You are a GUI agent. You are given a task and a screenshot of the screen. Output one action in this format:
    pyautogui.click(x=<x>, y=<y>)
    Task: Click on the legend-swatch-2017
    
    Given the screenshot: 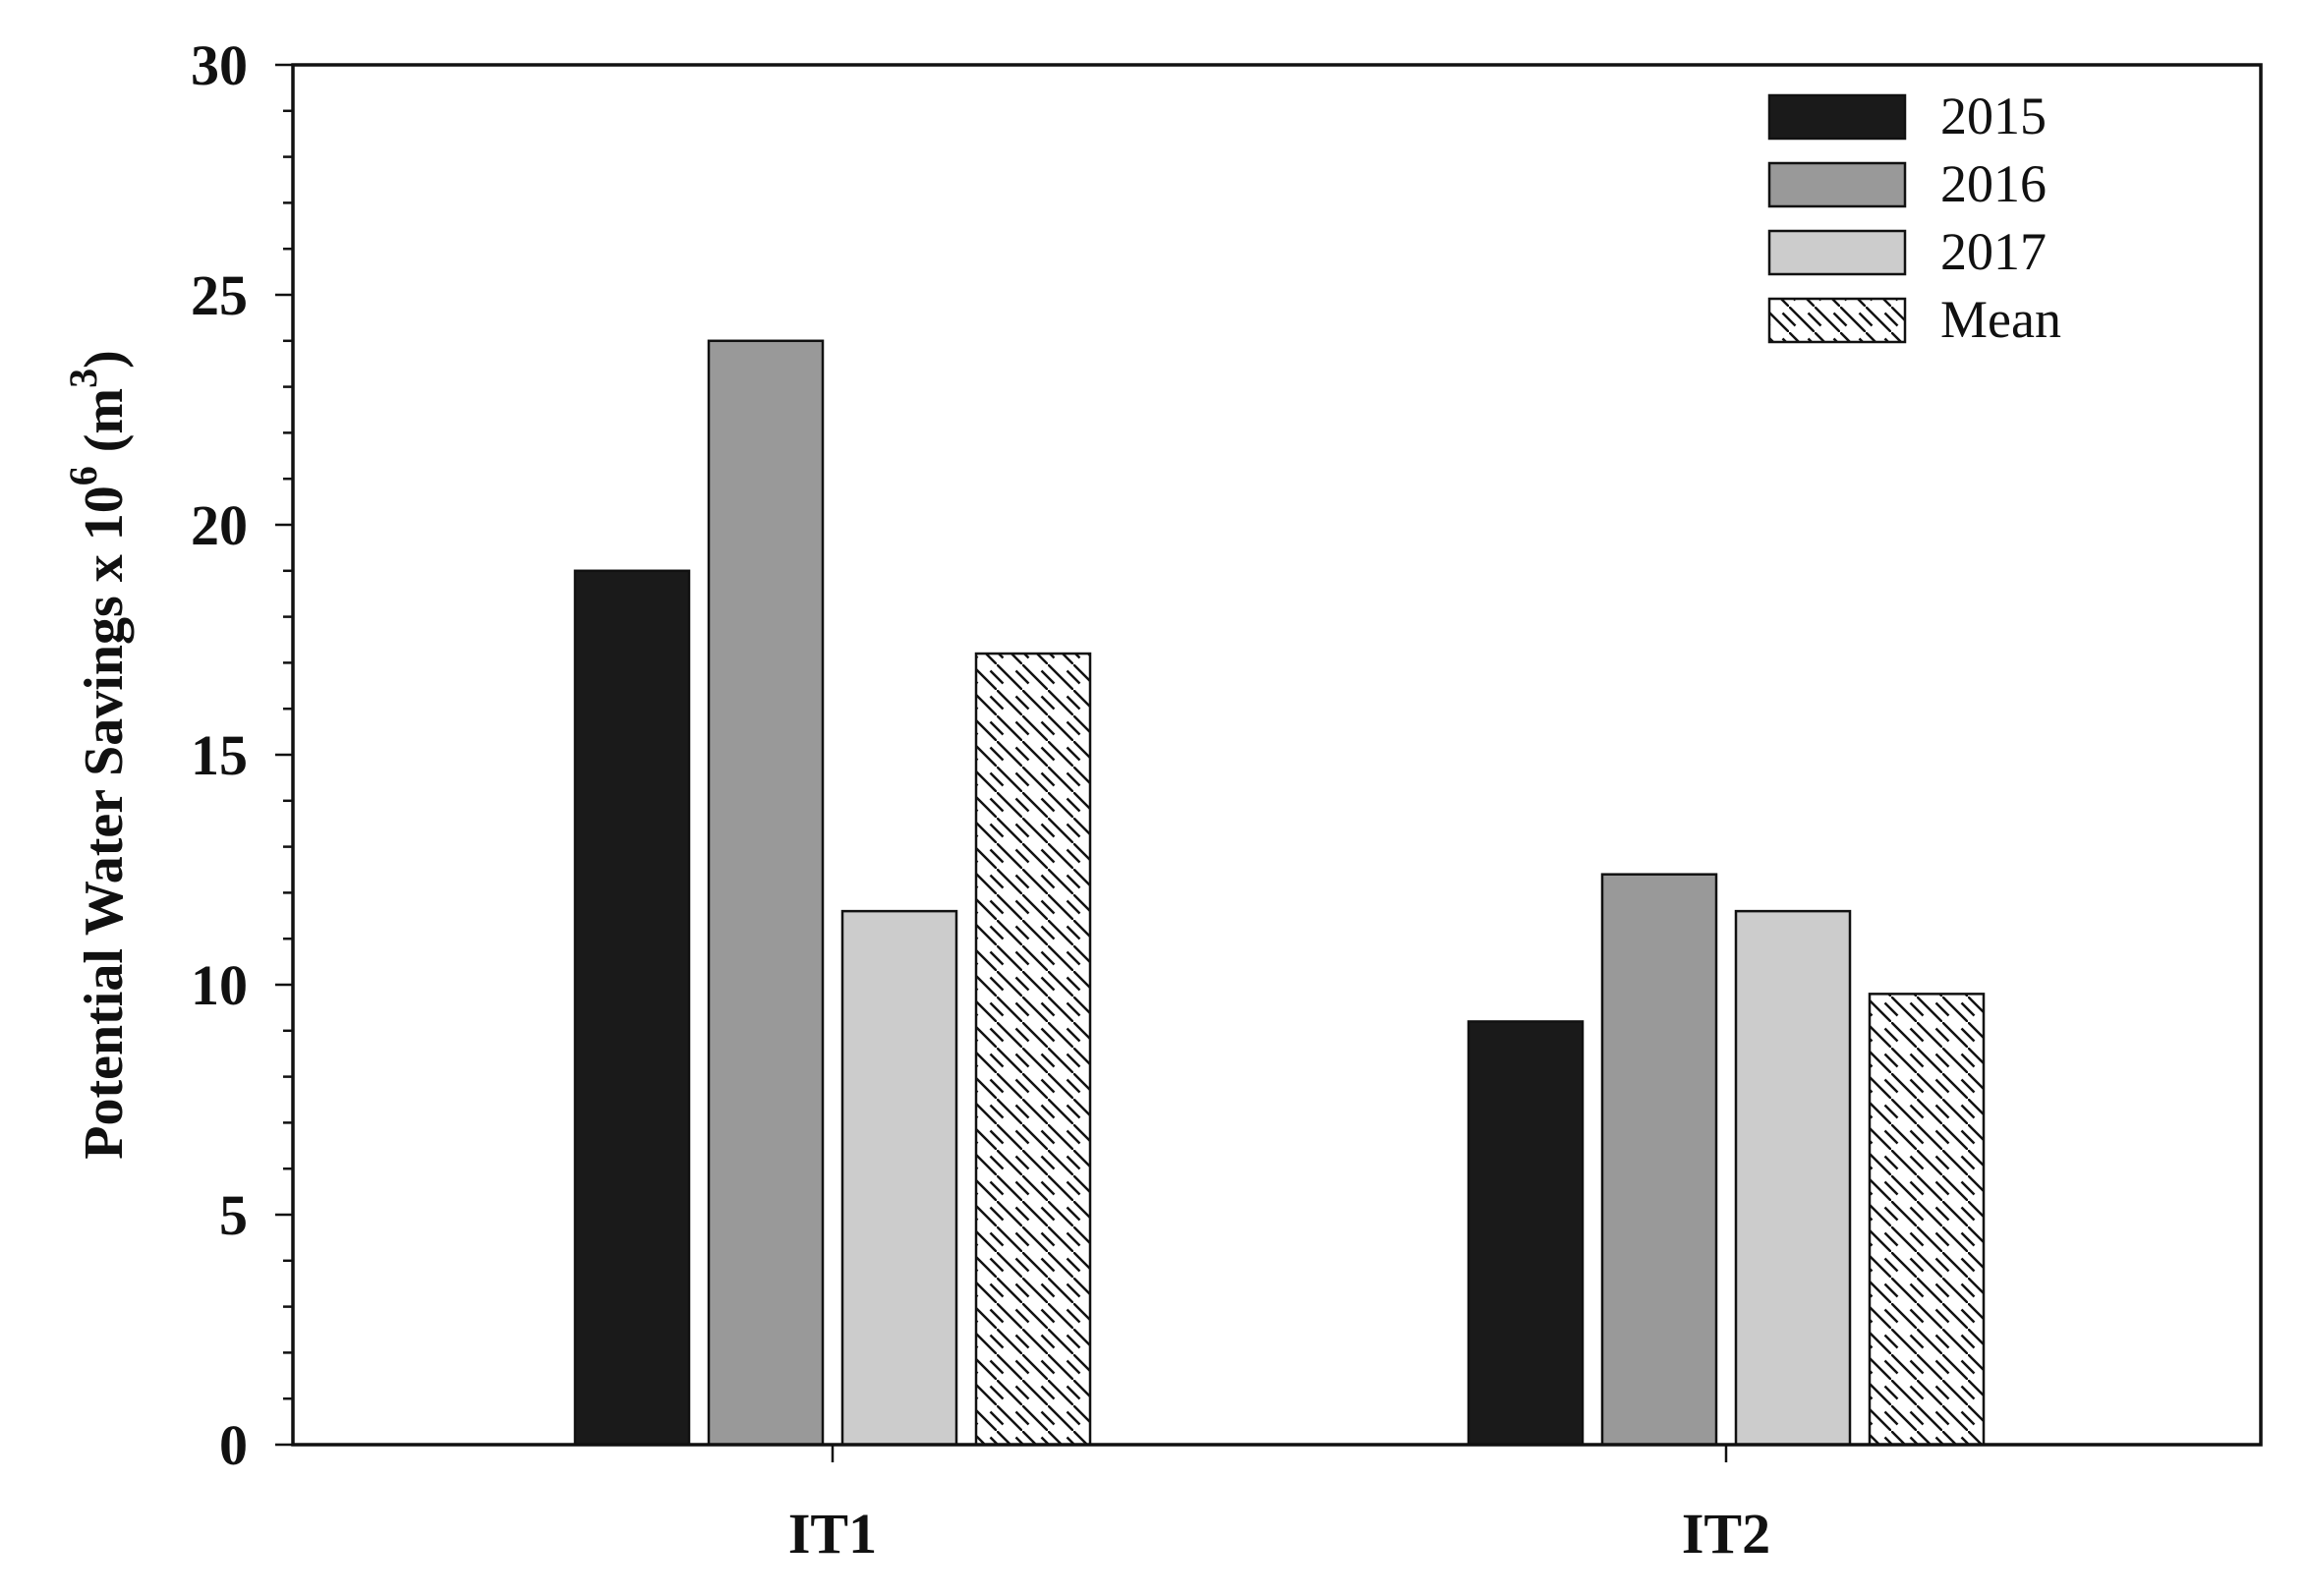 What is the action you would take?
    pyautogui.click(x=1837, y=252)
    